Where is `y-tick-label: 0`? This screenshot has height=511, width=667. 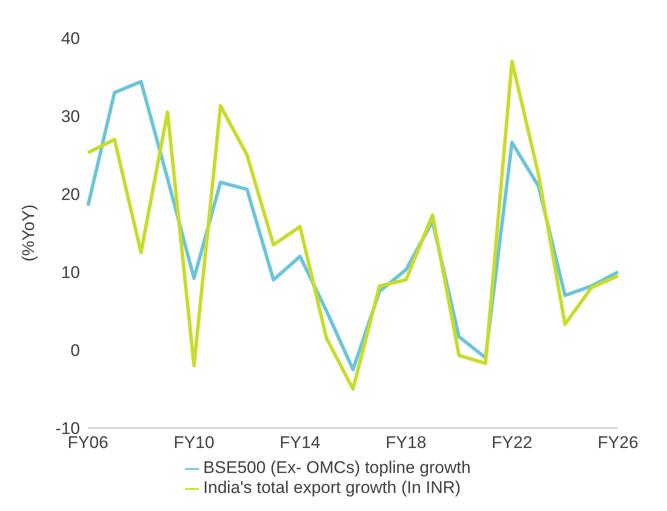 y-tick-label: 0 is located at coordinates (75, 350).